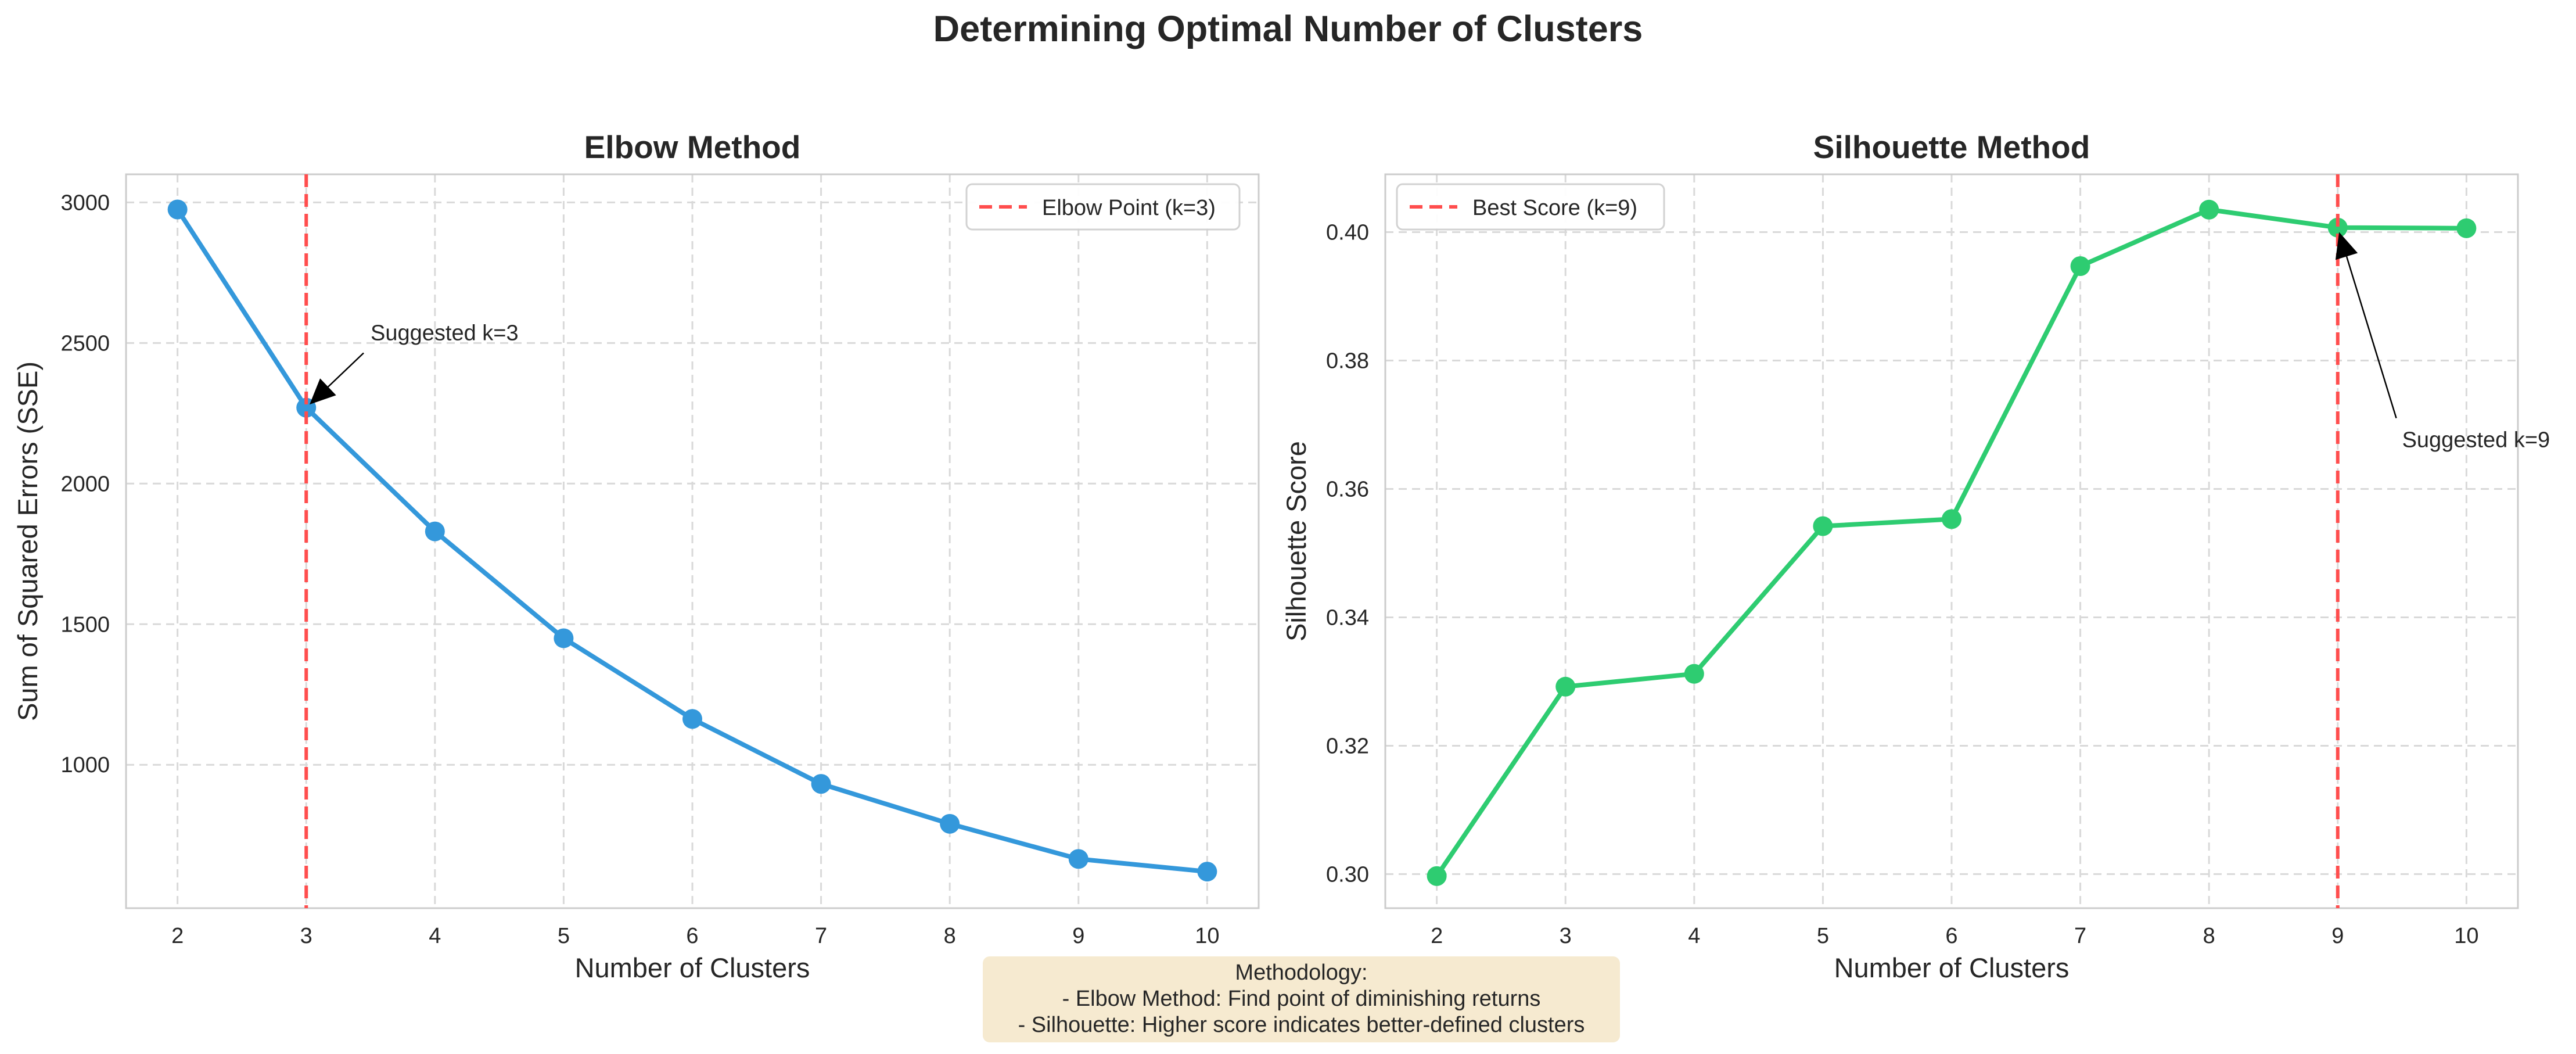 This screenshot has height=1054, width=2576. I want to click on silhouette-x-tick-label: 7, so click(2080, 936).